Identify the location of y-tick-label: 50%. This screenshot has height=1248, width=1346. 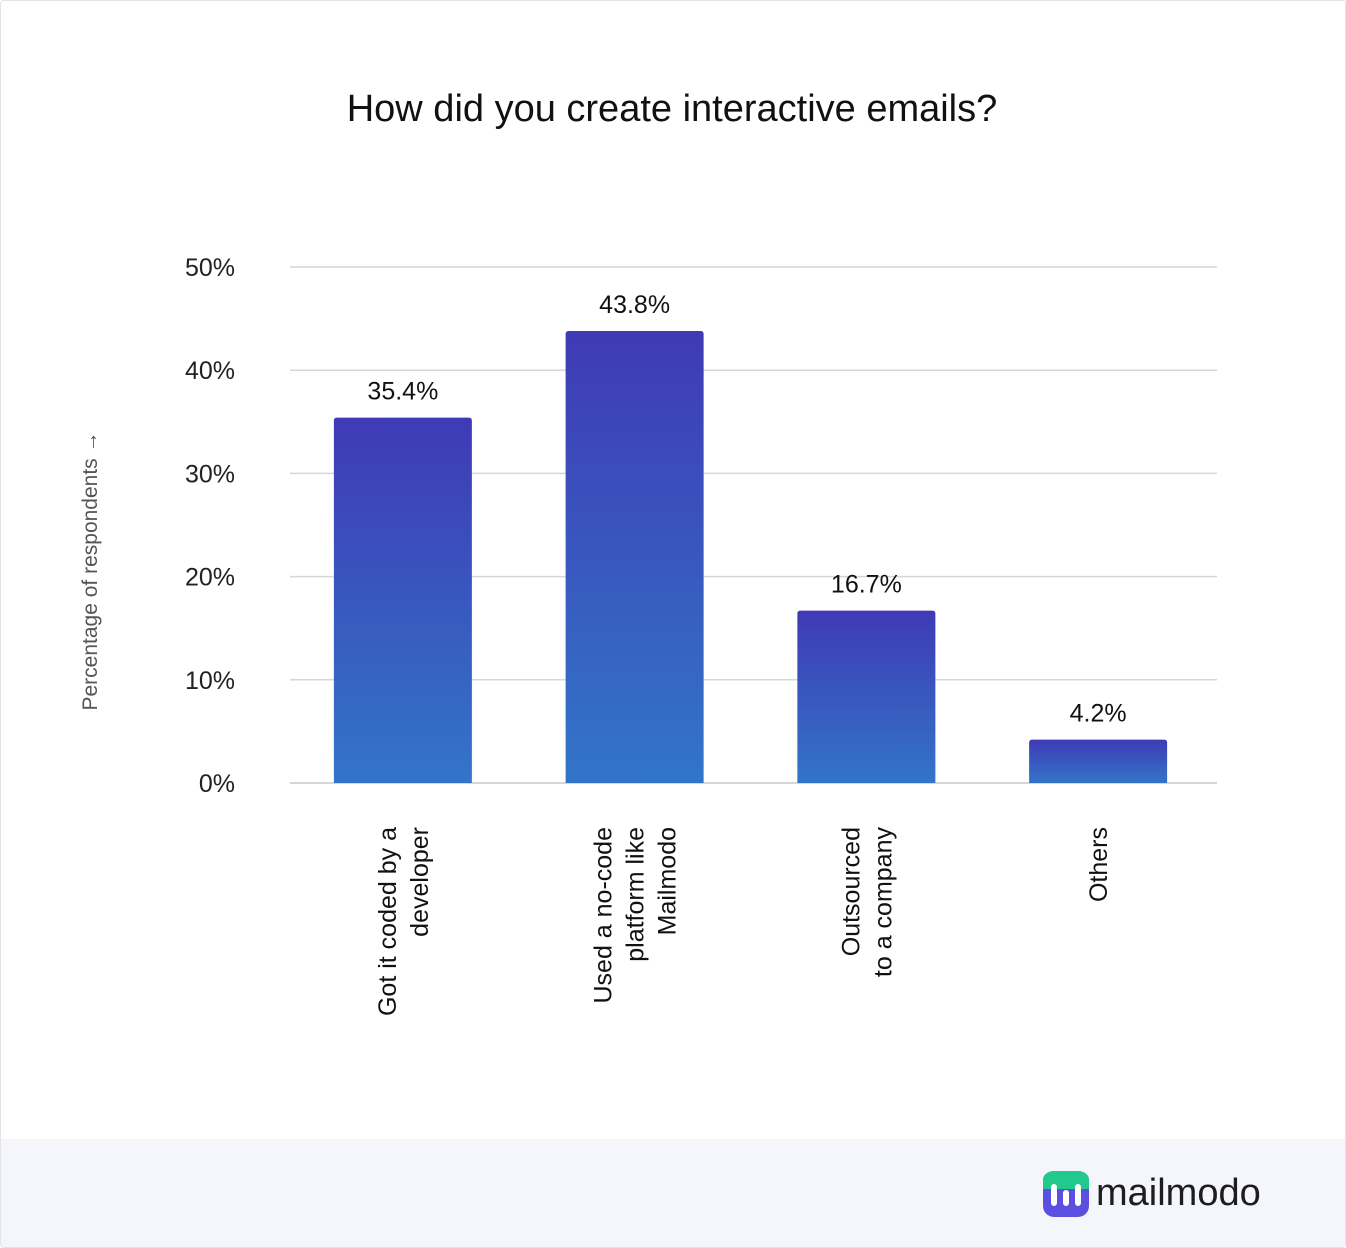
(210, 268).